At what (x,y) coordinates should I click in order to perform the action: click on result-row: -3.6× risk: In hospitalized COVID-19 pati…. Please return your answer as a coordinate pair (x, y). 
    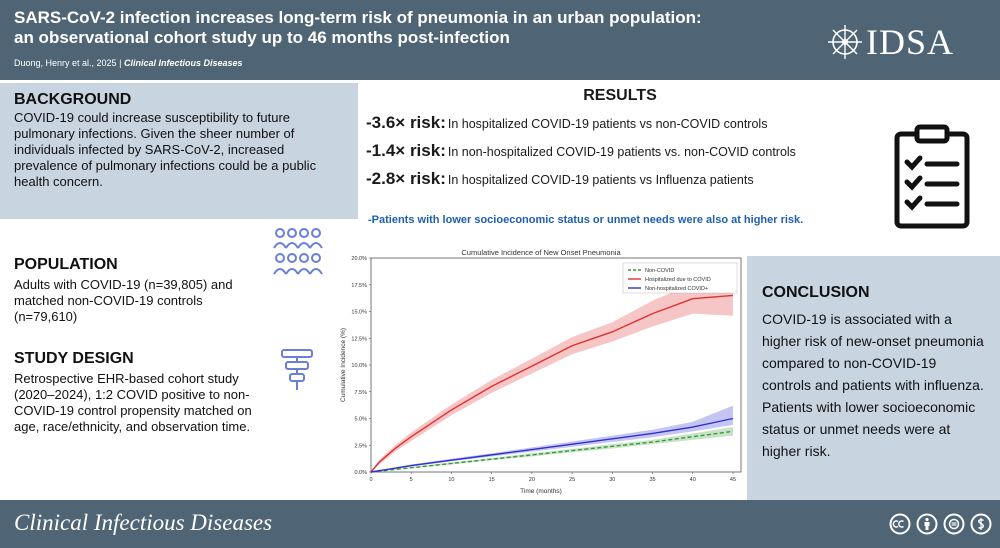
    Looking at the image, I should click on (566, 124).